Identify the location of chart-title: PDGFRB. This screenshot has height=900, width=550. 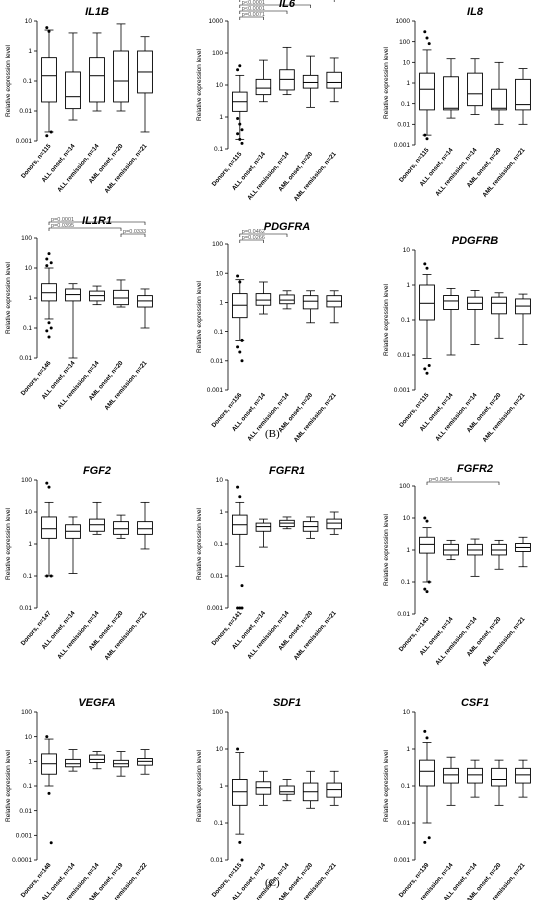
(475, 241).